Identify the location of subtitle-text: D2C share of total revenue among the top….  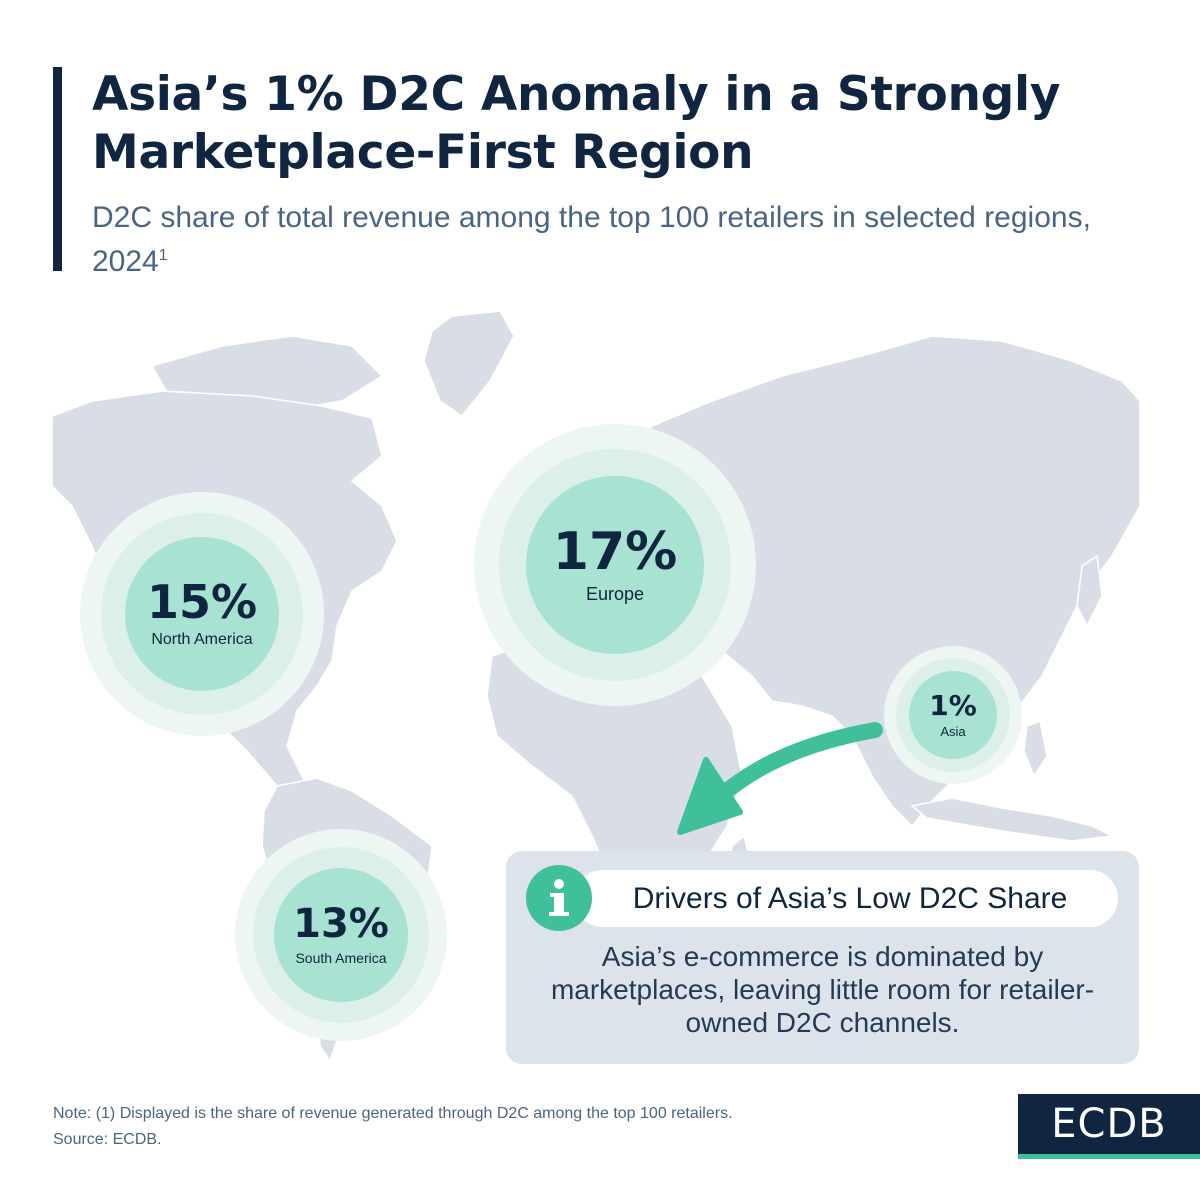
(591, 239).